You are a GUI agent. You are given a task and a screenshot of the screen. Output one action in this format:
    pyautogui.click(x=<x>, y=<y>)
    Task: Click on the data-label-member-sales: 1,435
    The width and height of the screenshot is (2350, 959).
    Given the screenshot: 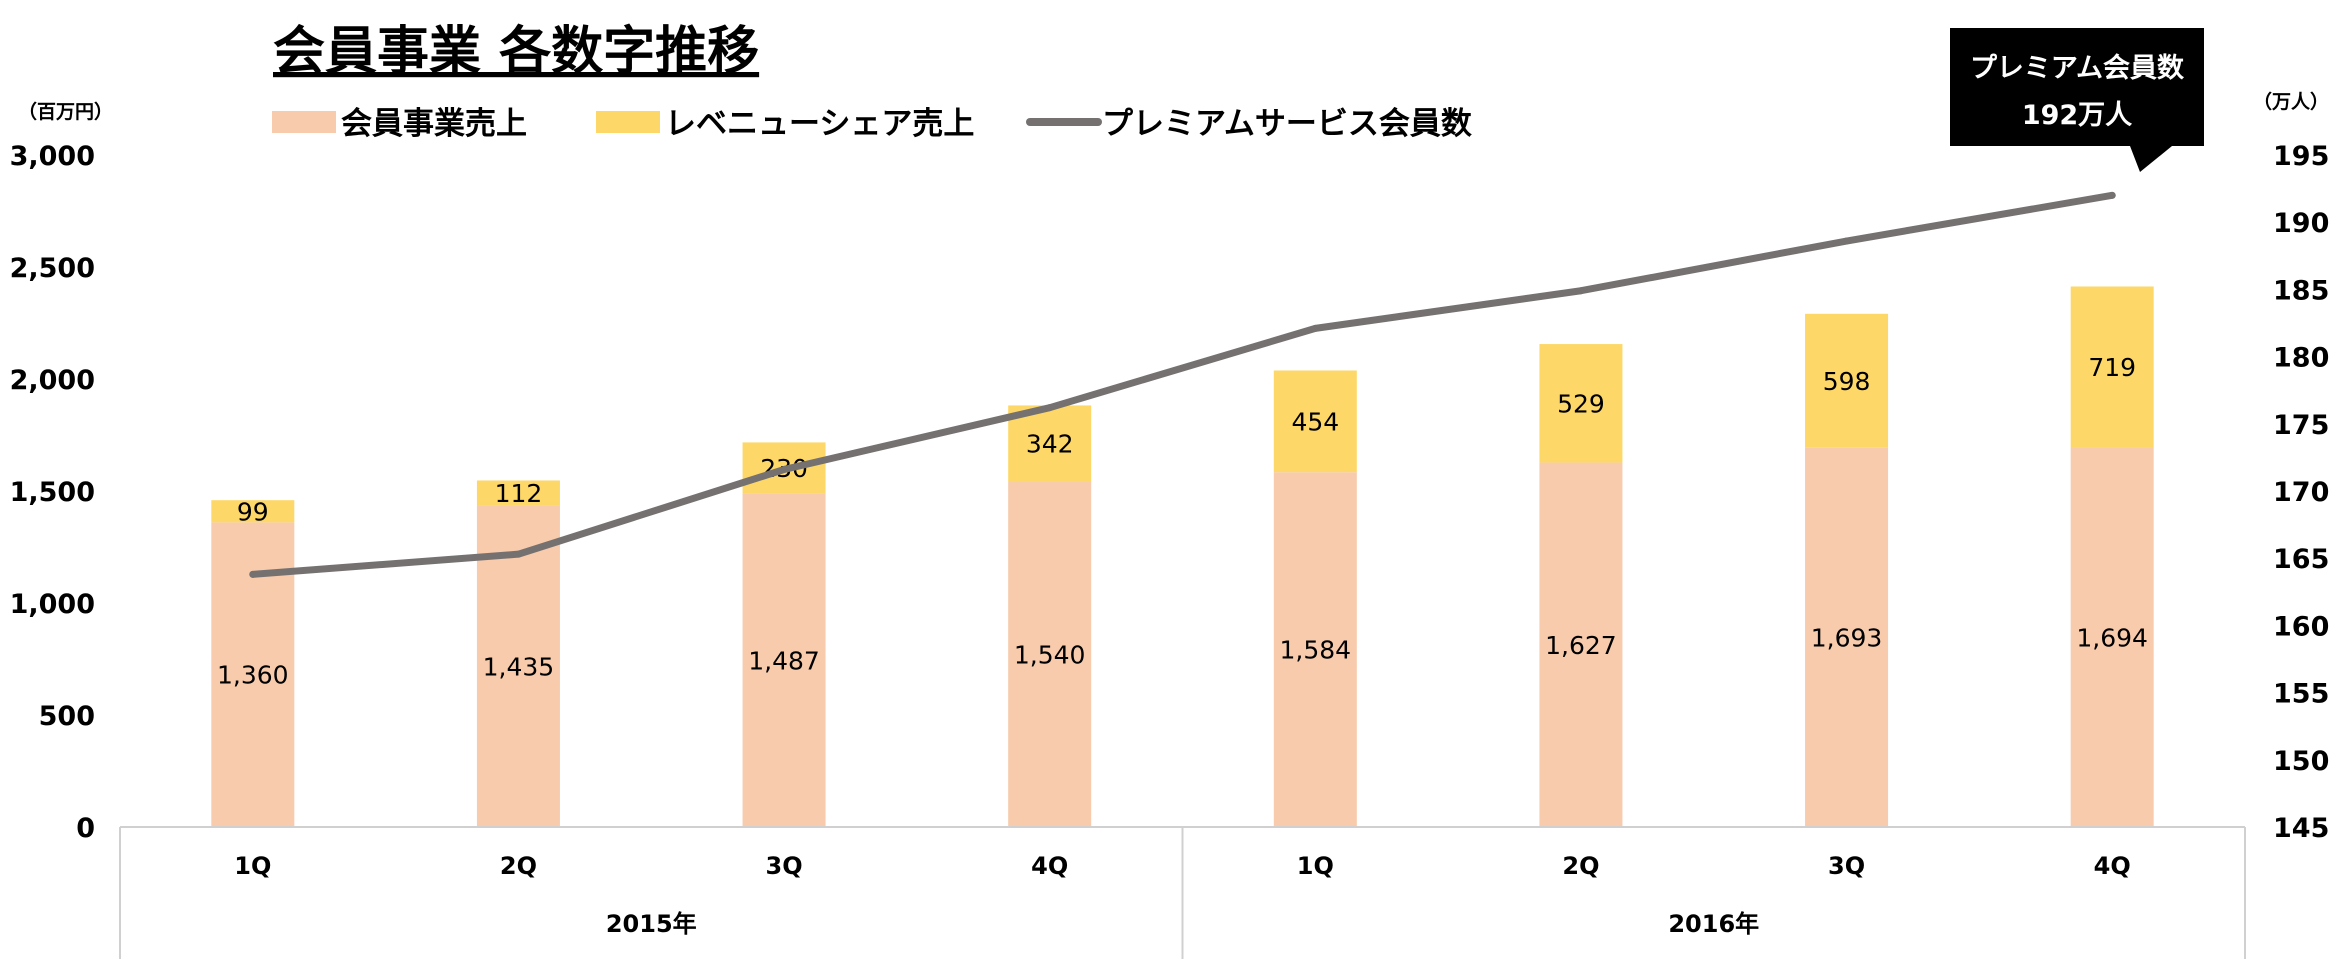 What is the action you would take?
    pyautogui.click(x=519, y=666)
    